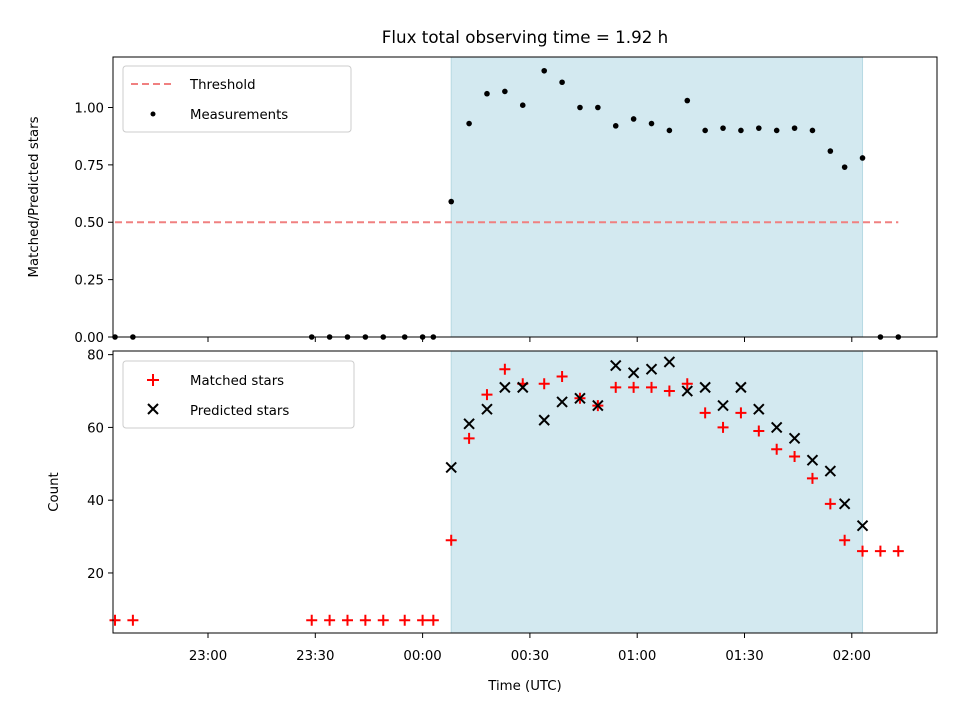 The image size is (960, 720). I want to click on chart-title: Flux total observing time = 1.92 h, so click(525, 37).